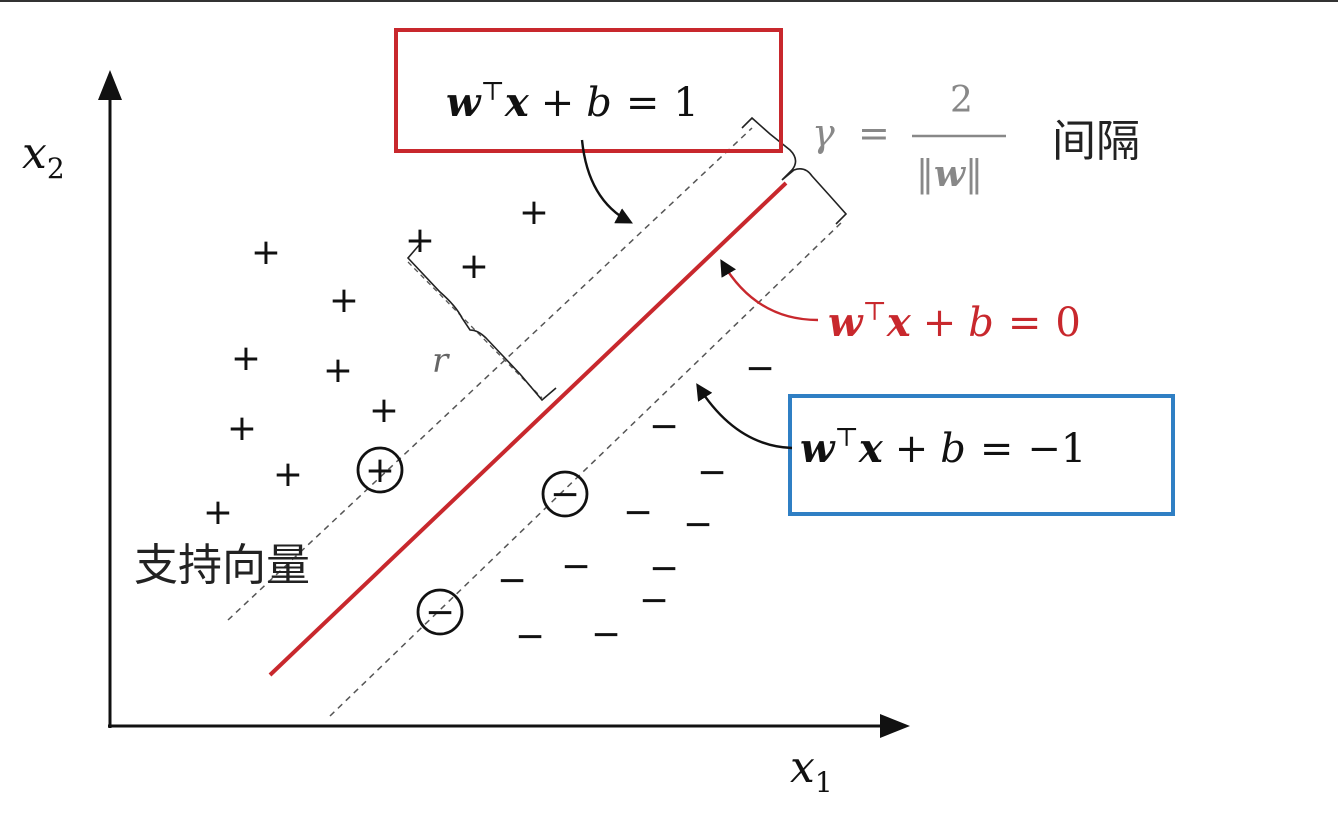 The image size is (1338, 818). Describe the element at coordinates (376, 362) in the screenshot. I see `positive-points: + + + + + + + + + + + +` at that location.